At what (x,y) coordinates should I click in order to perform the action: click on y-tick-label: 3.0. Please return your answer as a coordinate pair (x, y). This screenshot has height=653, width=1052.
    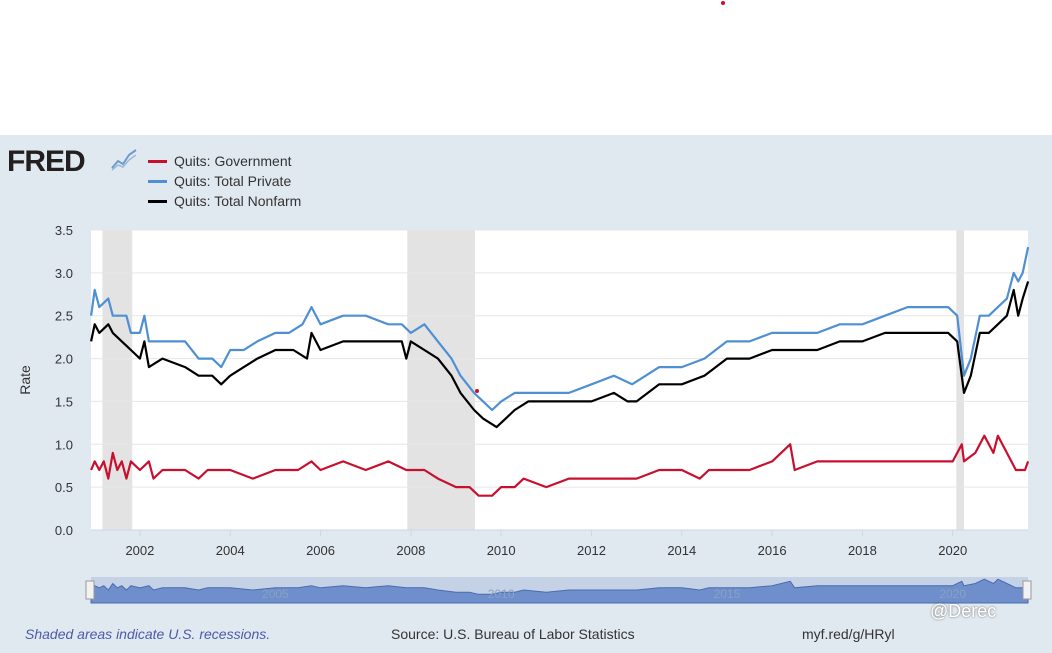
    Looking at the image, I should click on (64, 273).